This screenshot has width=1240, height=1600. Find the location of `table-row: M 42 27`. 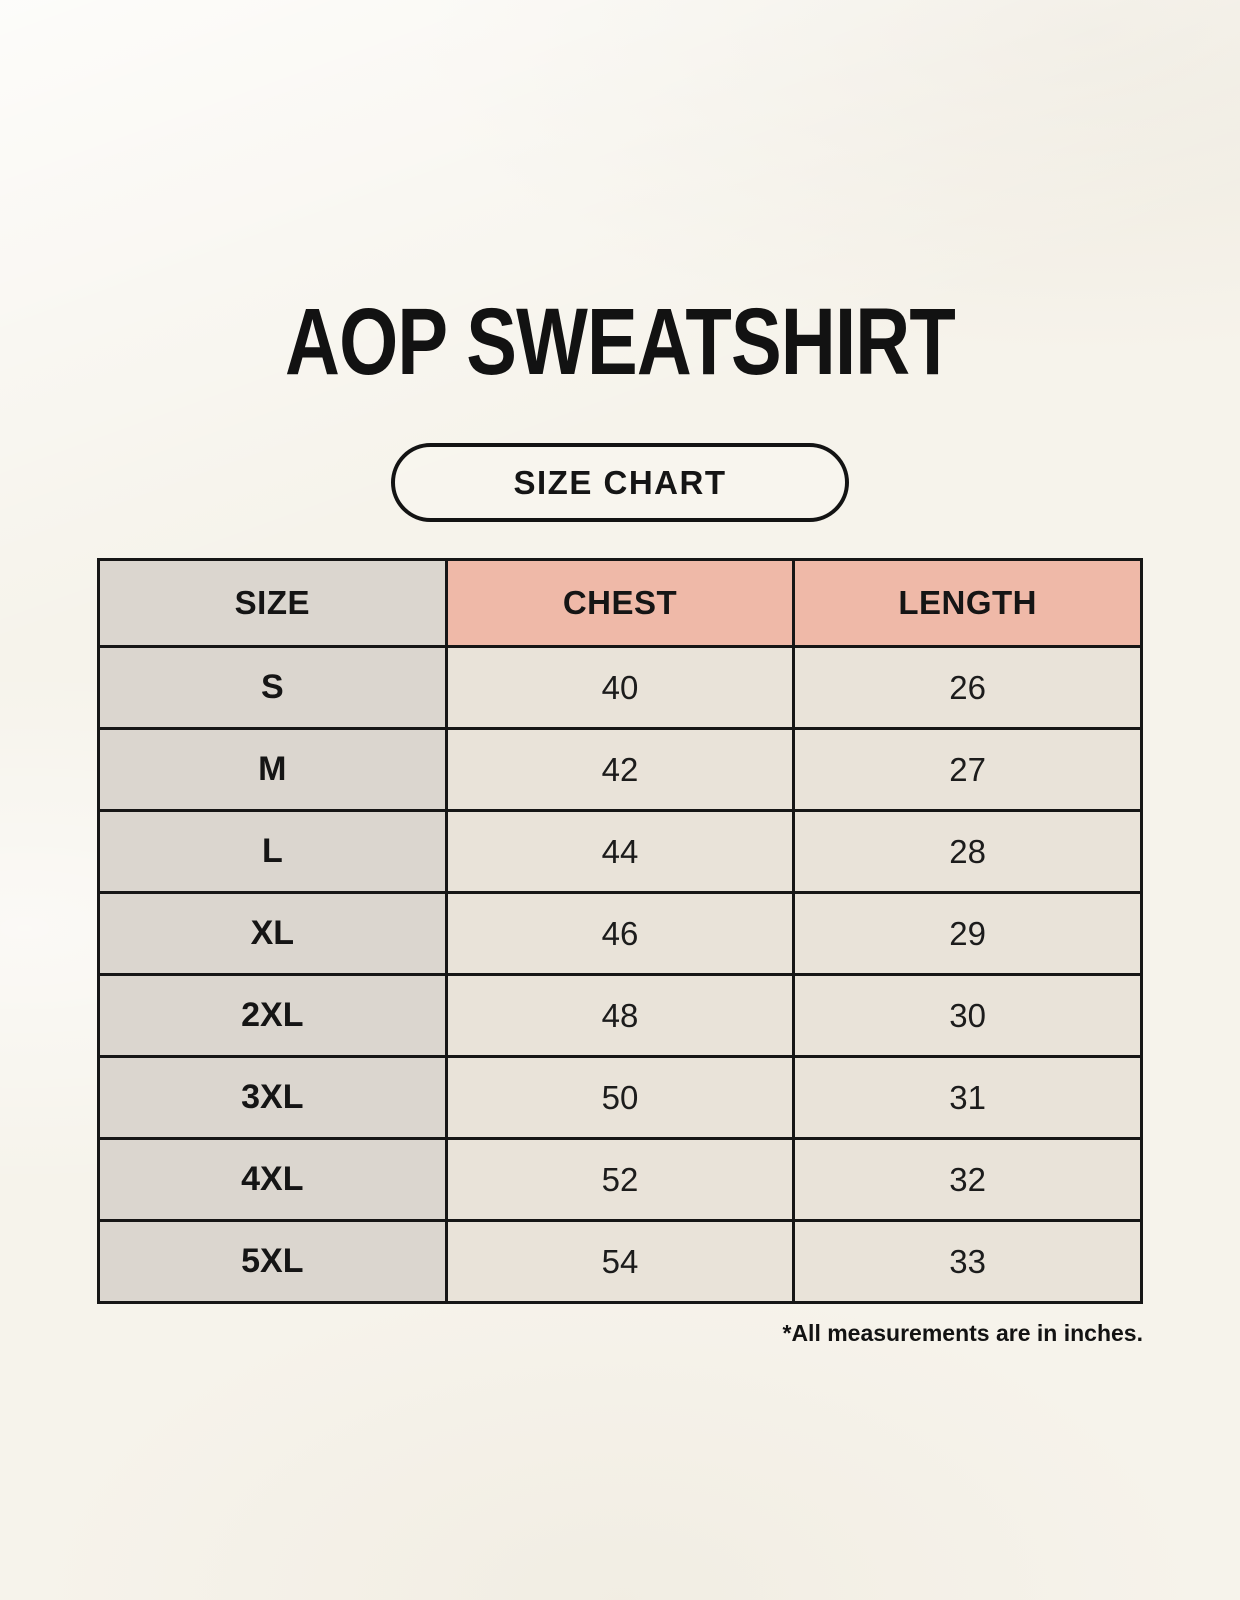

table-row: M 42 27 is located at coordinates (620, 769).